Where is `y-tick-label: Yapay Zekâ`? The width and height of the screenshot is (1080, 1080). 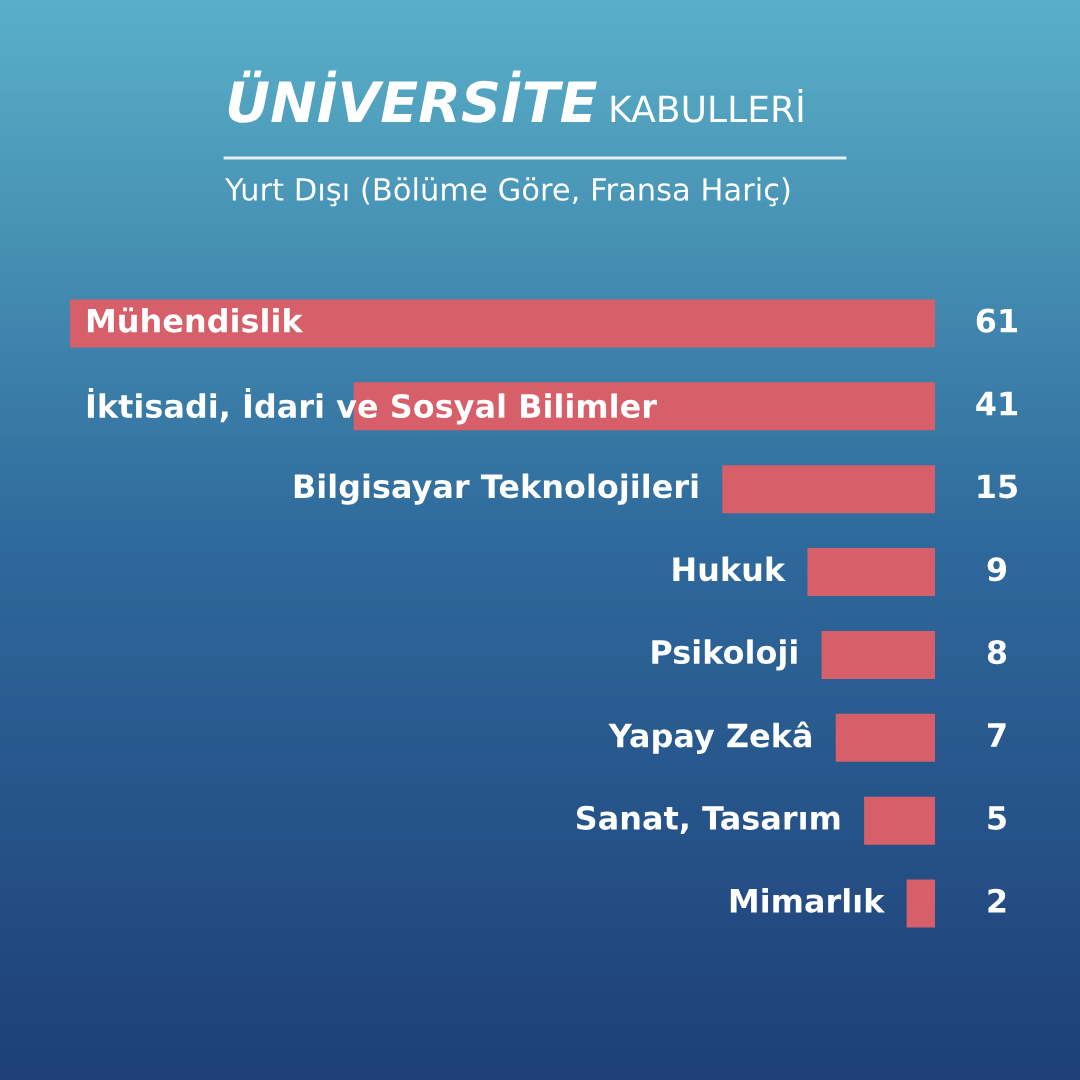
y-tick-label: Yapay Zekâ is located at coordinates (709, 738).